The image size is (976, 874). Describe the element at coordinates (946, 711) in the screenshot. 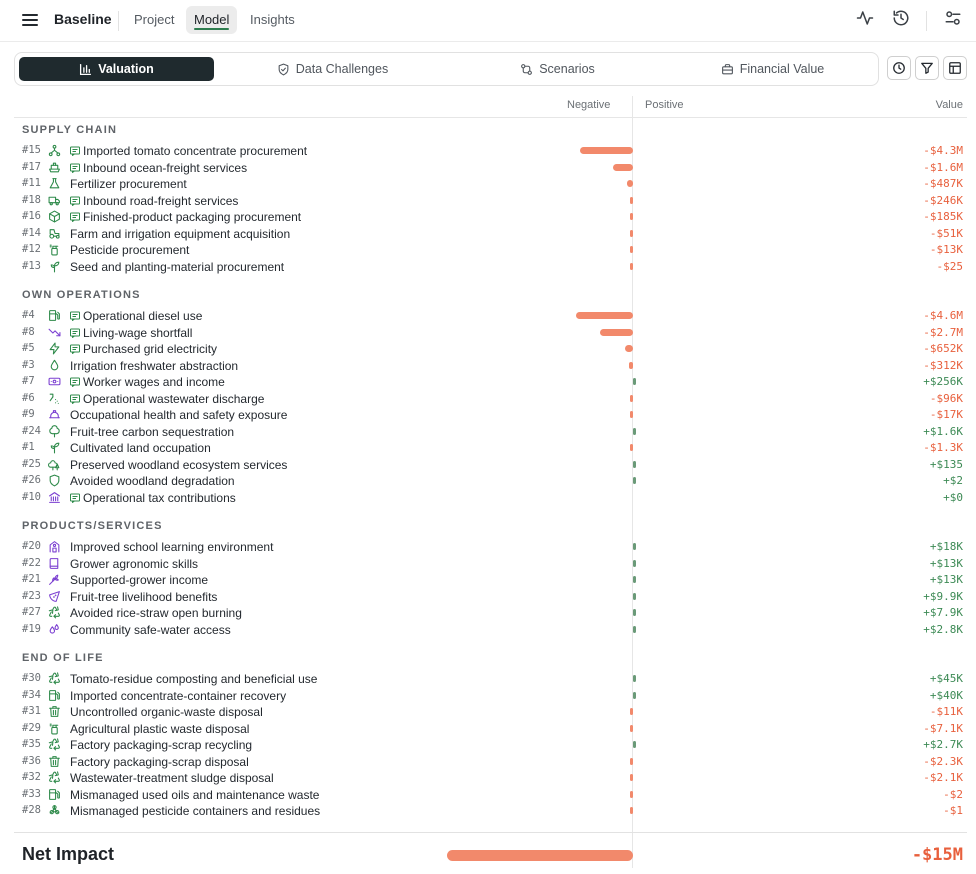

I see `row-value: -$11K` at that location.